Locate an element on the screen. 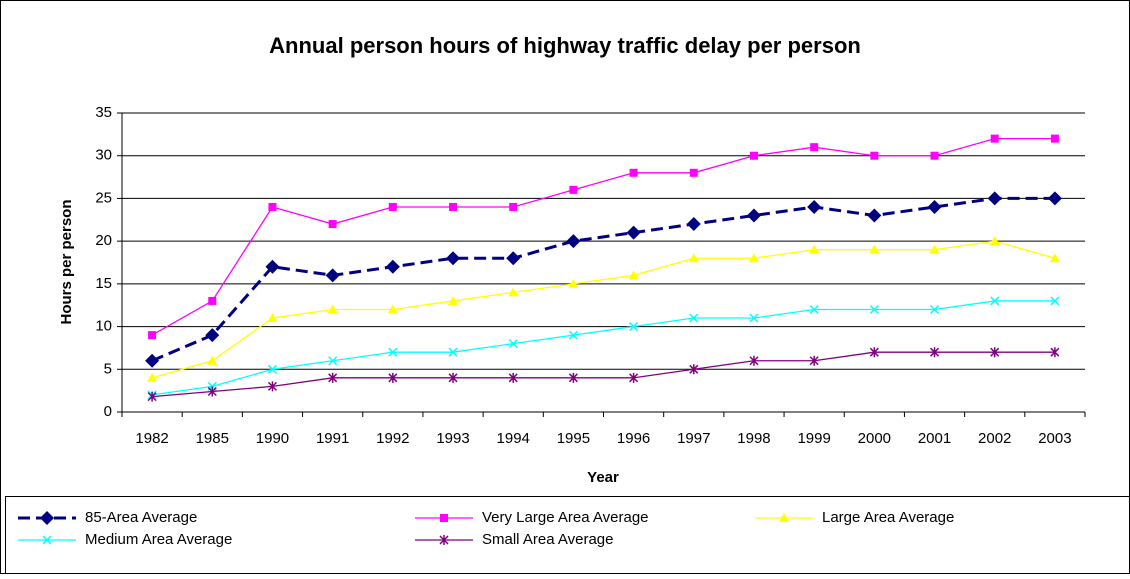 The height and width of the screenshot is (579, 1130). legend-label: Medium Area Average is located at coordinates (158, 539).